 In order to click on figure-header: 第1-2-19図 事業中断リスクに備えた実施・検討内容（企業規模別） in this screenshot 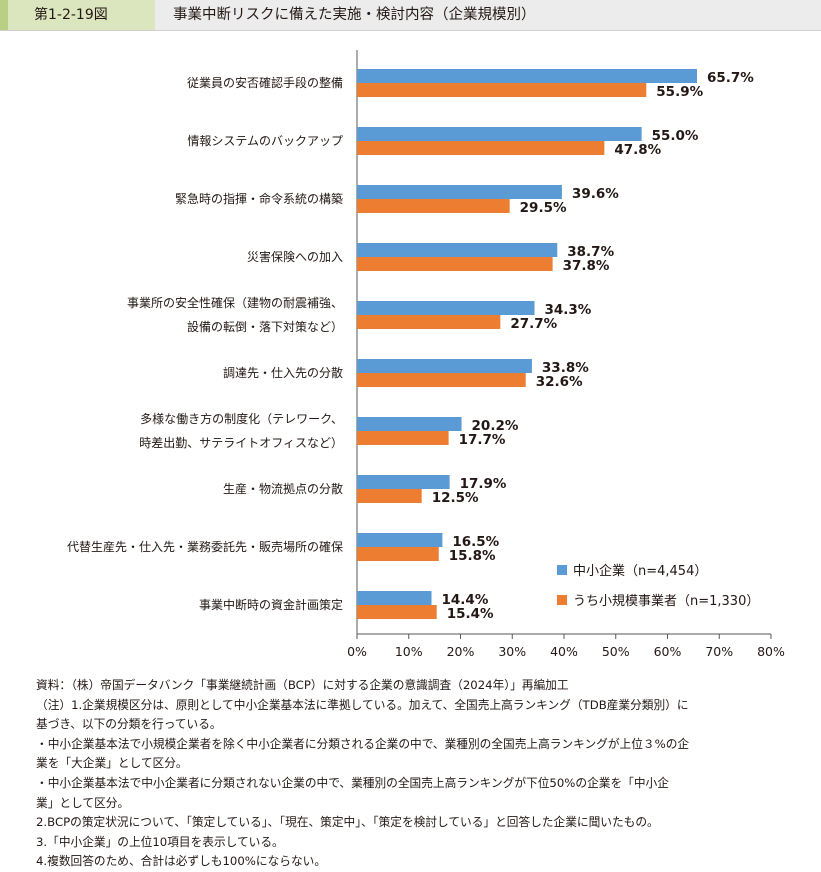, I will do `click(410, 15)`.